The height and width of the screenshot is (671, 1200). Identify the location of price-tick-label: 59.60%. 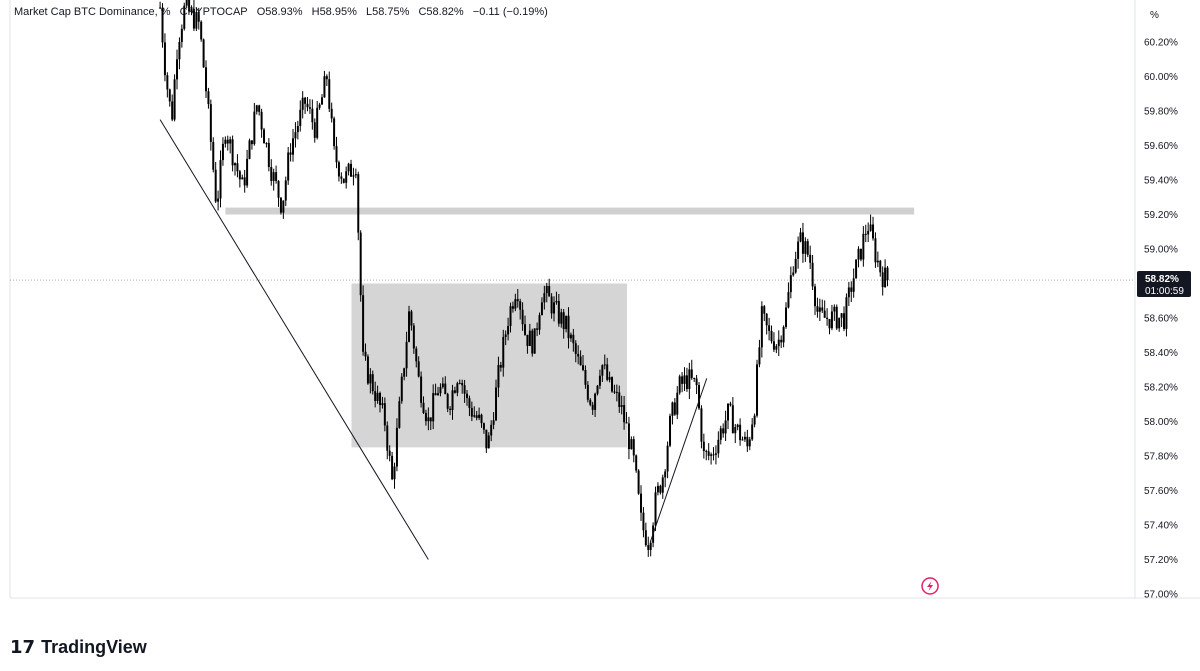
(1161, 146).